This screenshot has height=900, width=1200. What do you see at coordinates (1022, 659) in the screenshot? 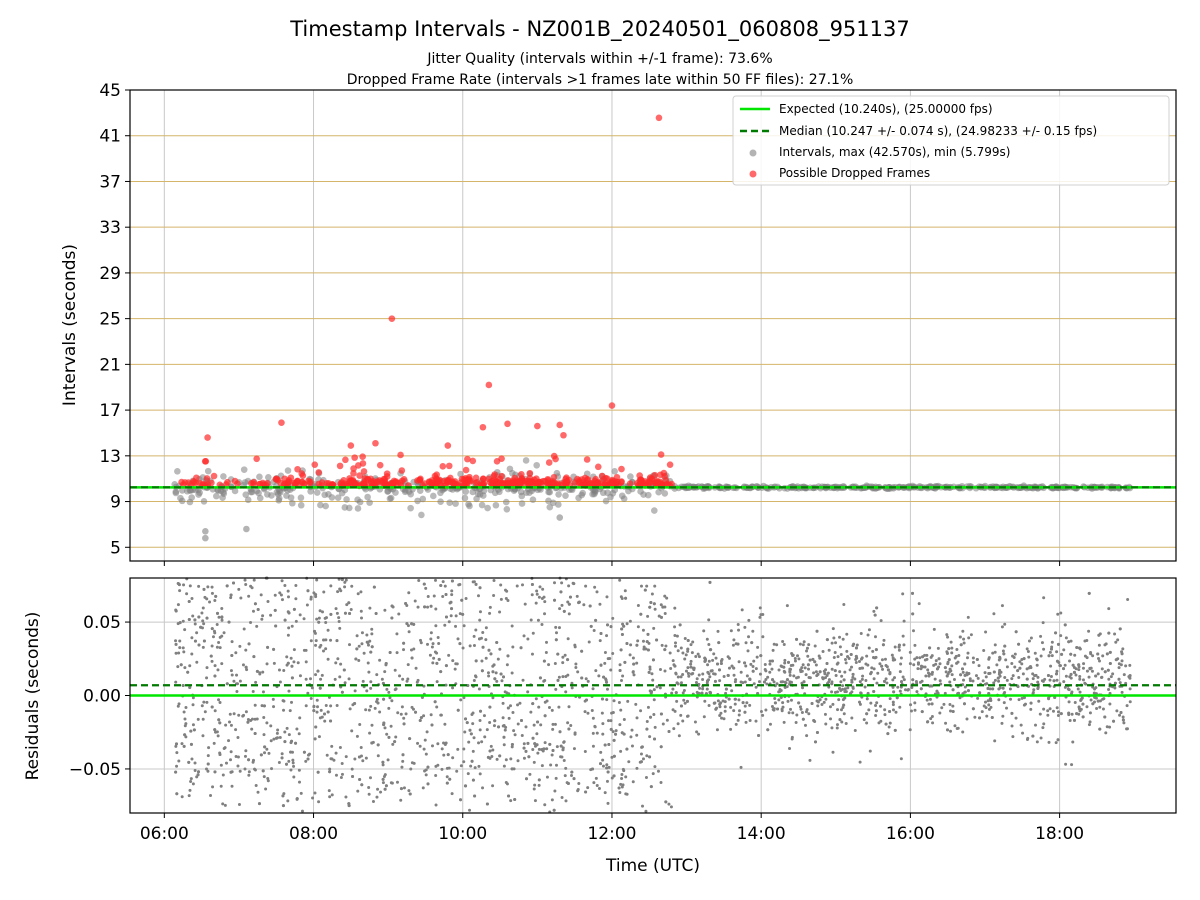
I see `residual-point-1920` at bounding box center [1022, 659].